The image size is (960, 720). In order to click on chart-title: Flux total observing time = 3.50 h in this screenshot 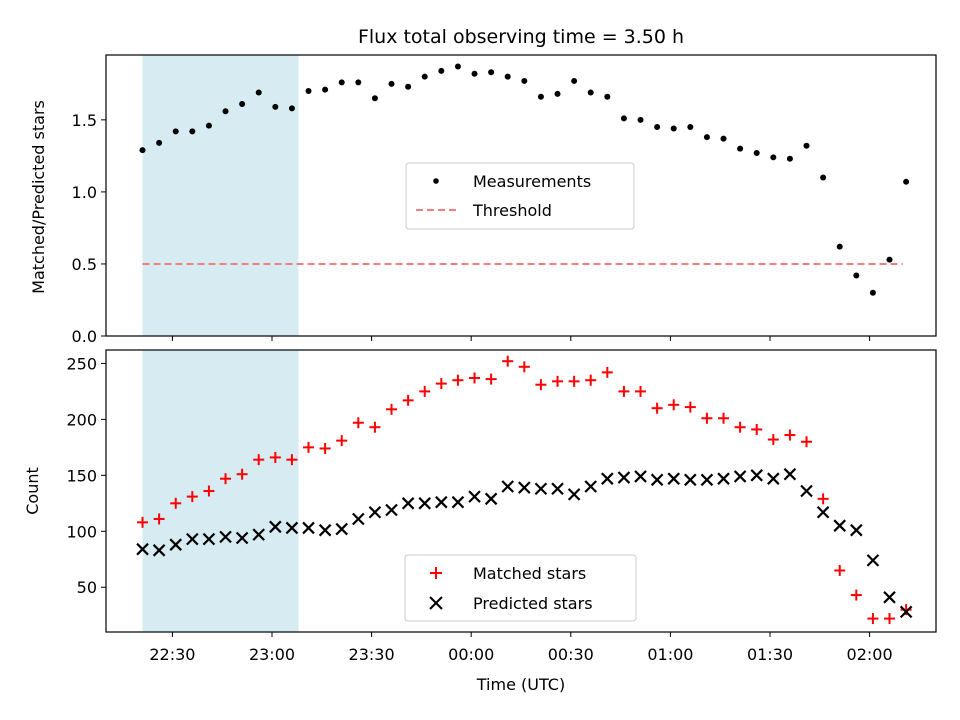, I will do `click(521, 37)`.